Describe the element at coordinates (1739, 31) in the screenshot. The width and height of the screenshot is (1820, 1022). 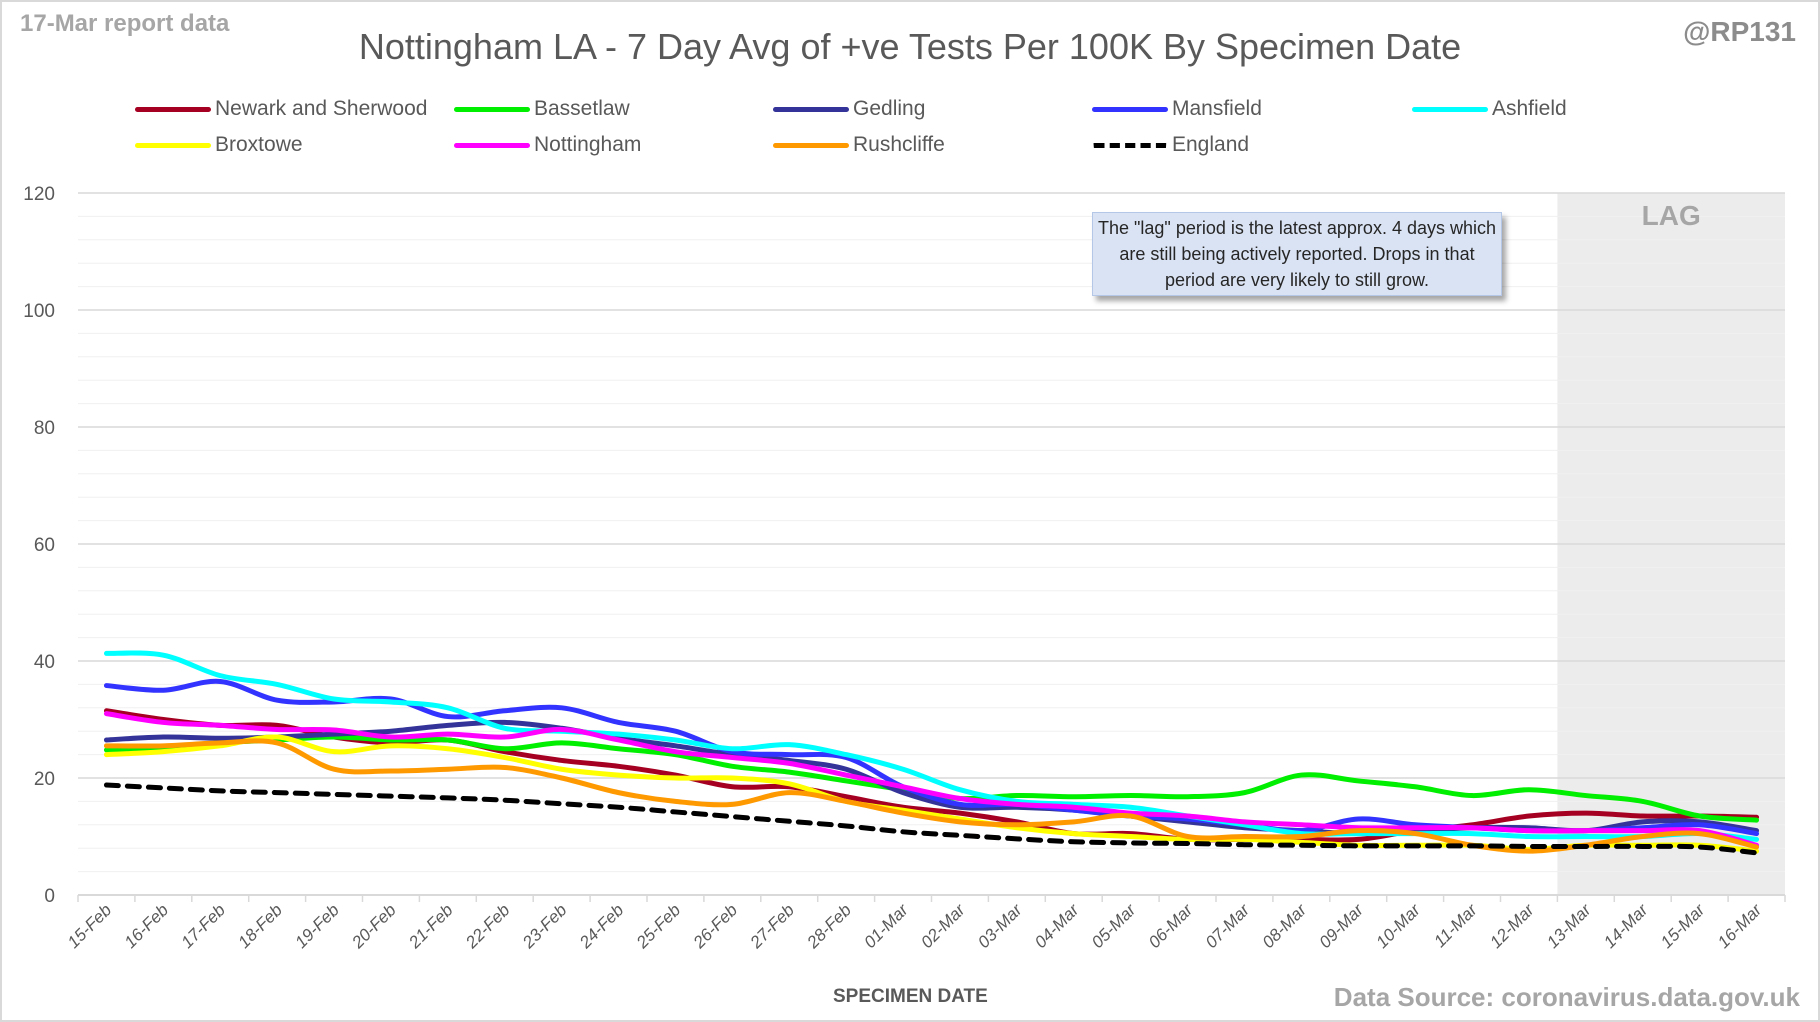
I see `author-handle: @RP131` at that location.